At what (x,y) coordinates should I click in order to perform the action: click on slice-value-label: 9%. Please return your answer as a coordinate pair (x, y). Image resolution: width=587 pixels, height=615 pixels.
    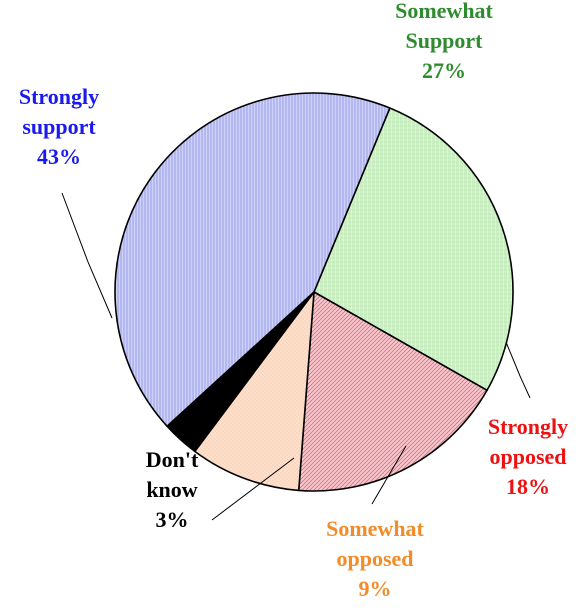
    Looking at the image, I should click on (375, 588).